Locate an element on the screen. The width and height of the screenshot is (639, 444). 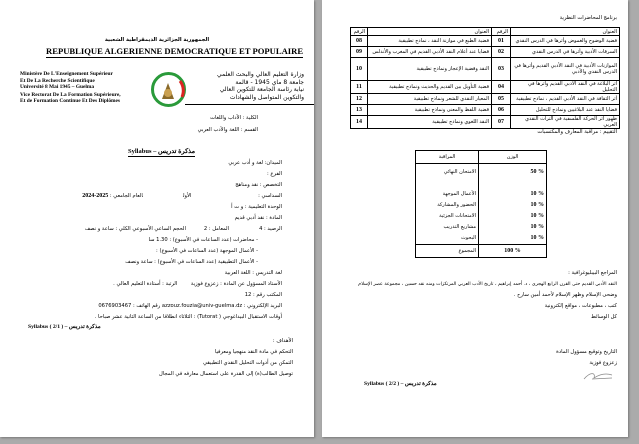
reference-item: كتب ، مطبوعات ، مواقع إلكترونية is located at coordinates (580, 306).